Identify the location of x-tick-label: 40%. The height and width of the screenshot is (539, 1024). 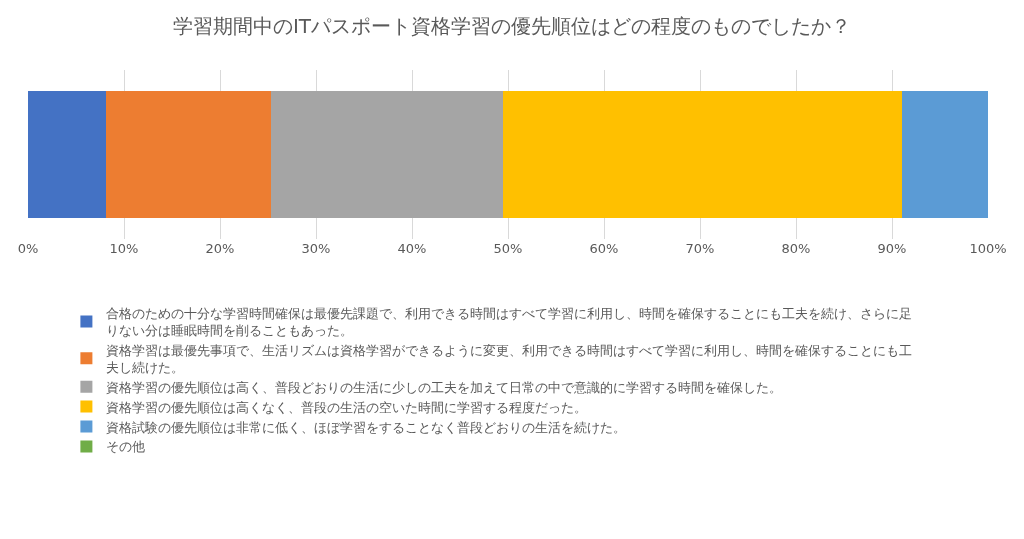
(412, 248).